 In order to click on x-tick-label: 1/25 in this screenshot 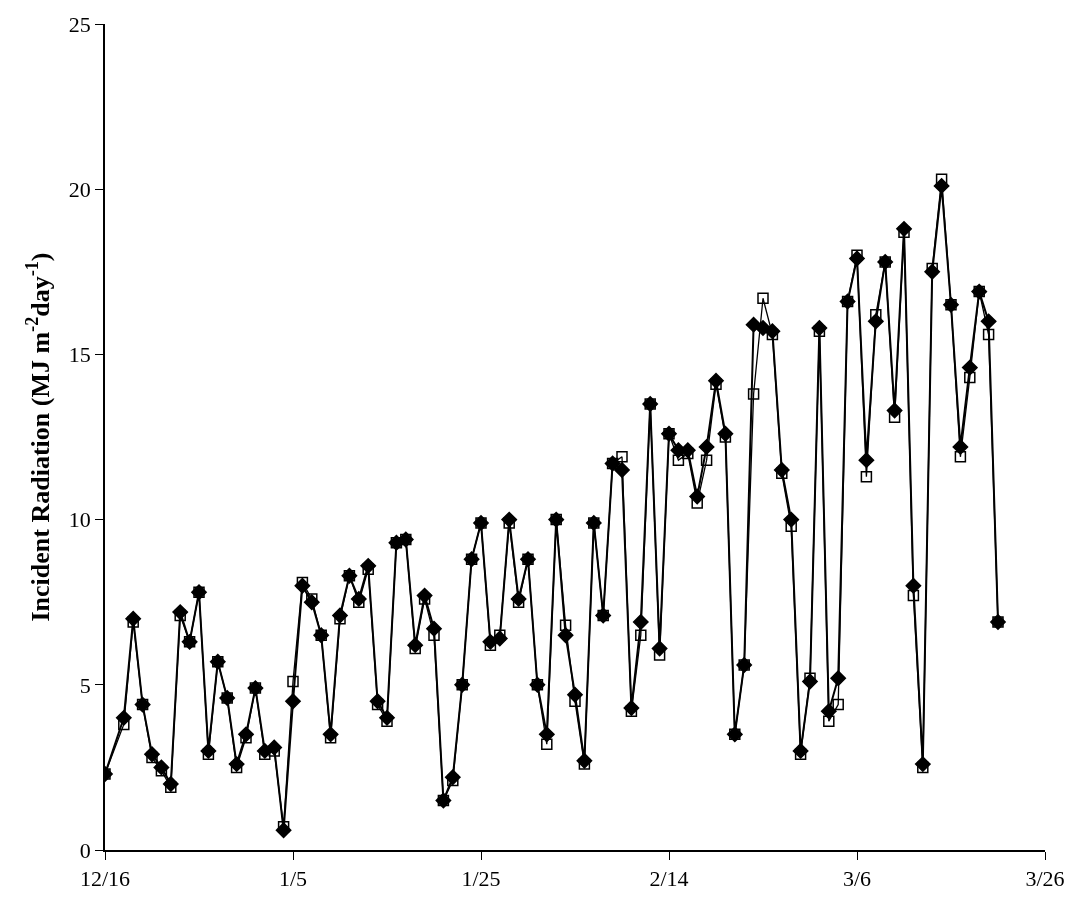, I will do `click(481, 879)`.